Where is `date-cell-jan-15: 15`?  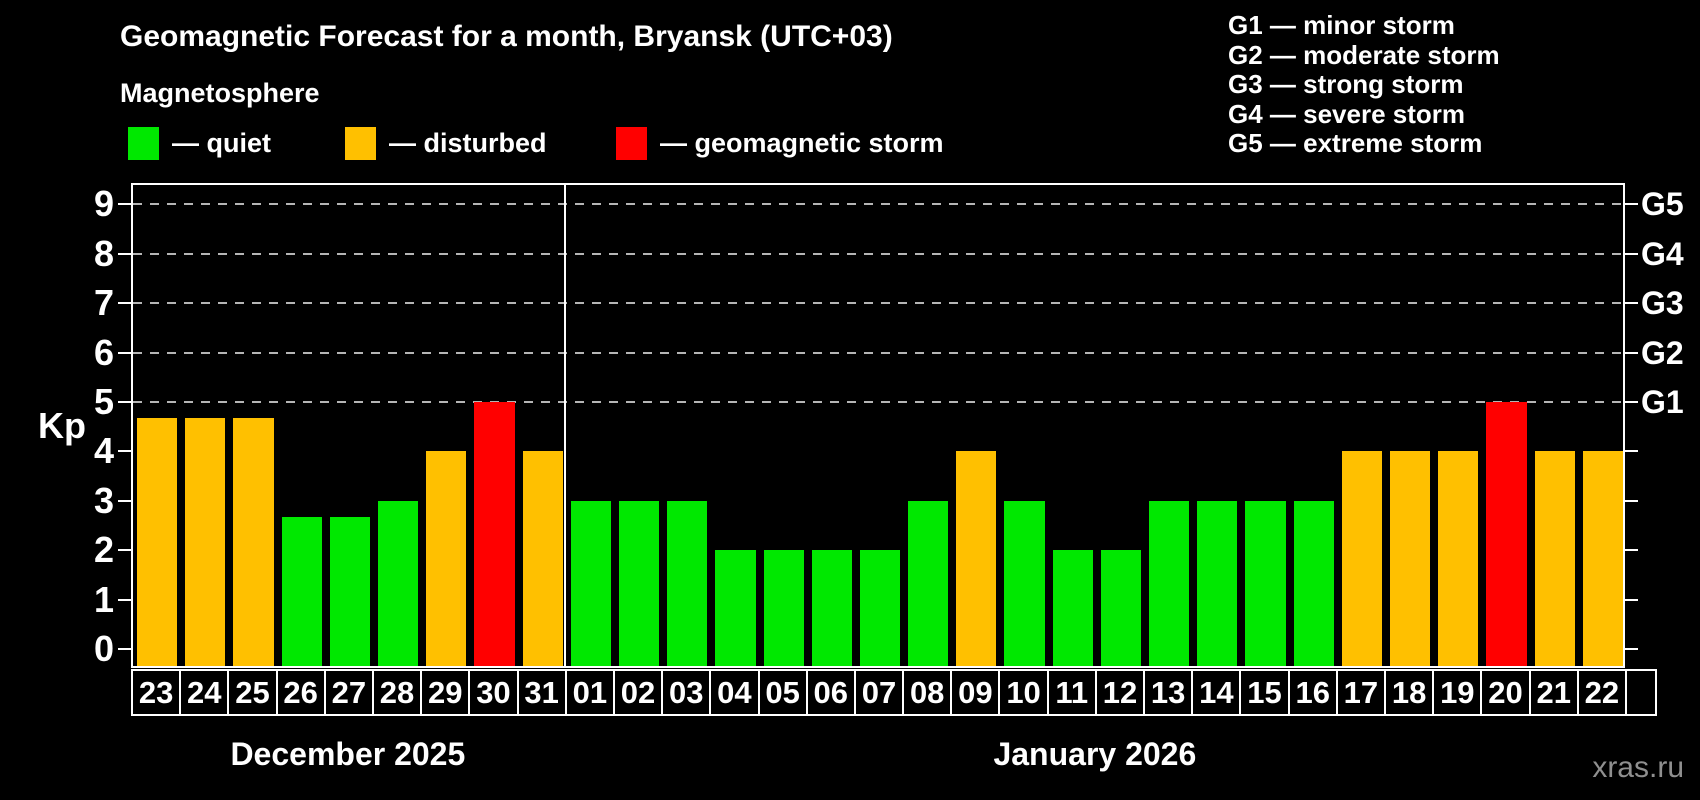 date-cell-jan-15: 15 is located at coordinates (1264, 692).